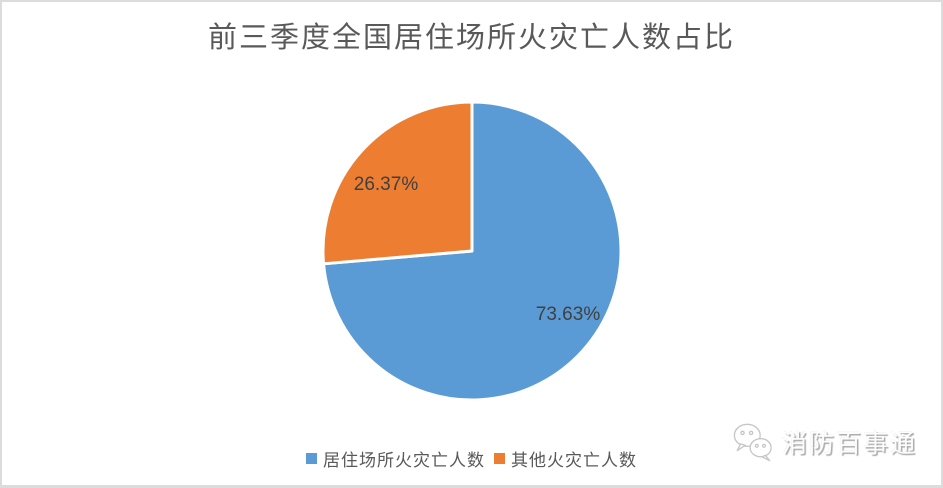  Describe the element at coordinates (752, 442) in the screenshot. I see `wechat-icon` at that location.